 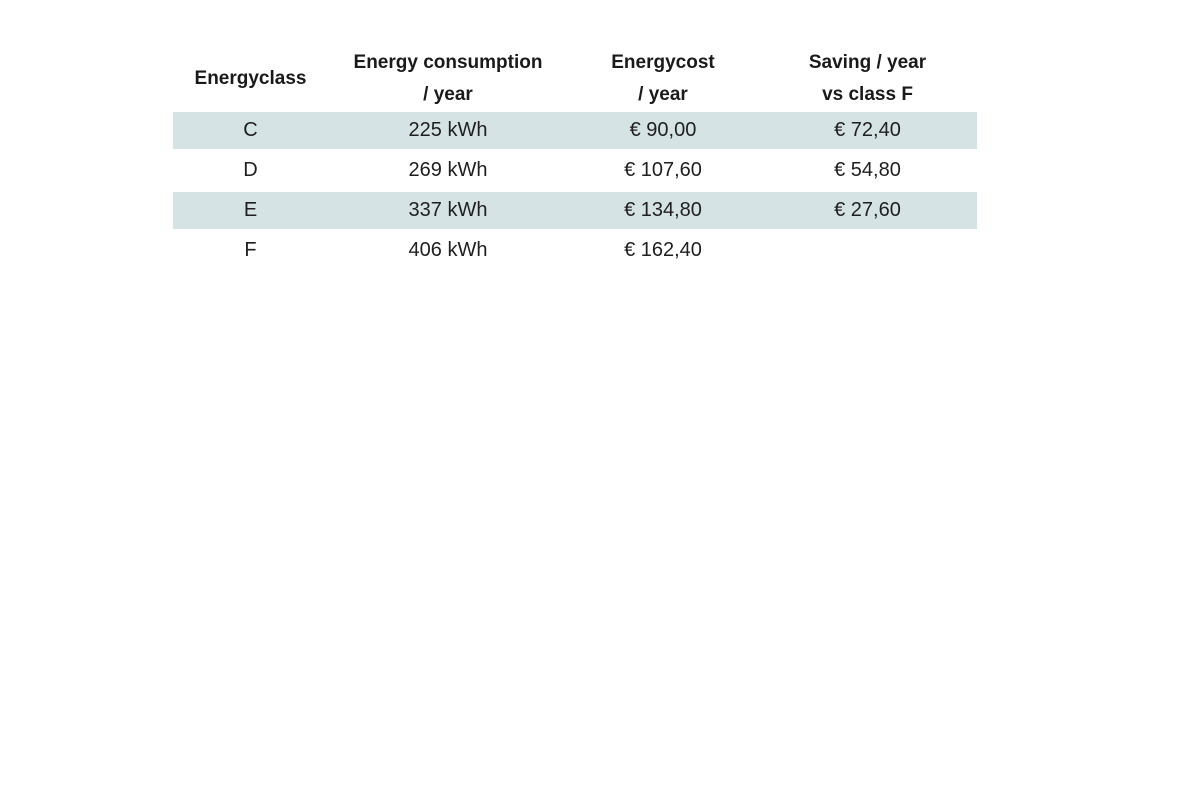 What do you see at coordinates (448, 132) in the screenshot?
I see `cell-consumption: 225 kWh` at bounding box center [448, 132].